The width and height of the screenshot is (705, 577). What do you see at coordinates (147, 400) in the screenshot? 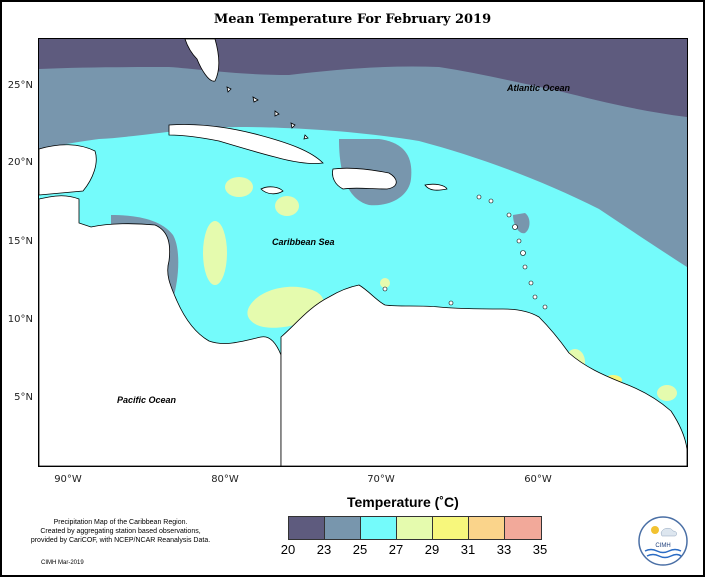
I see `label-pacific-ocean: Pacific Ocean` at bounding box center [147, 400].